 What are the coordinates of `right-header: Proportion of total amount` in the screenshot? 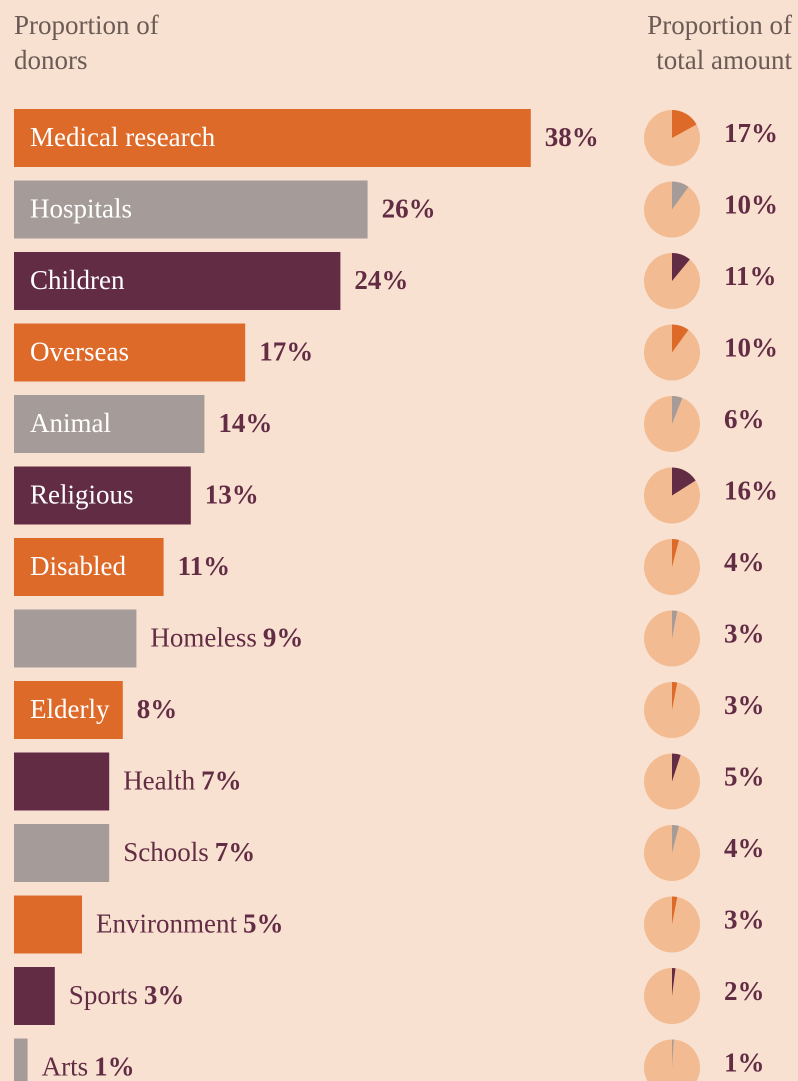 It's located at (719, 42).